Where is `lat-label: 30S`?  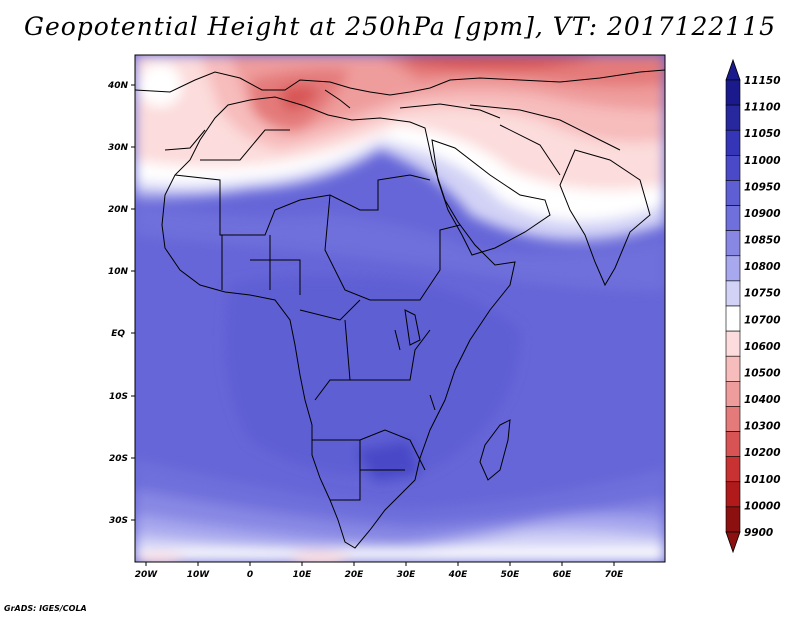
lat-label: 30S is located at coordinates (118, 521).